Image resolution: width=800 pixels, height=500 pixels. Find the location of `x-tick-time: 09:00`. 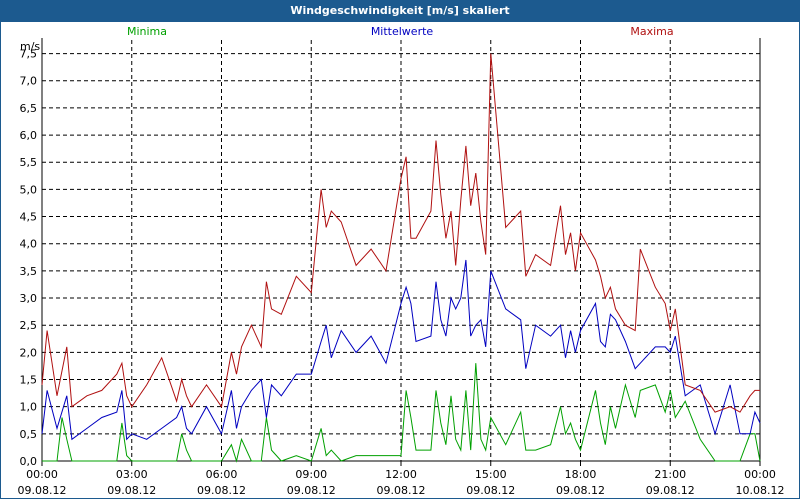

x-tick-time: 09:00 is located at coordinates (311, 474).